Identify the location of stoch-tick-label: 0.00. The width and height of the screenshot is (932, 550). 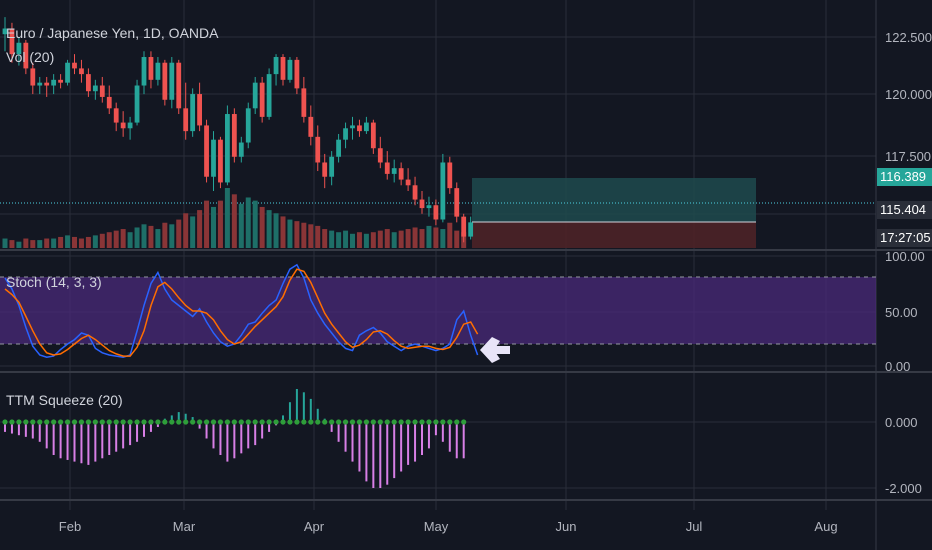
(897, 366).